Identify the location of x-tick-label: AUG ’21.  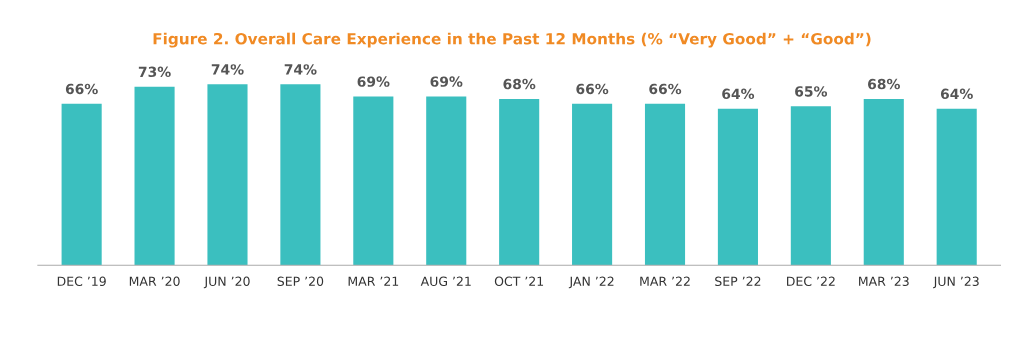
(445, 281).